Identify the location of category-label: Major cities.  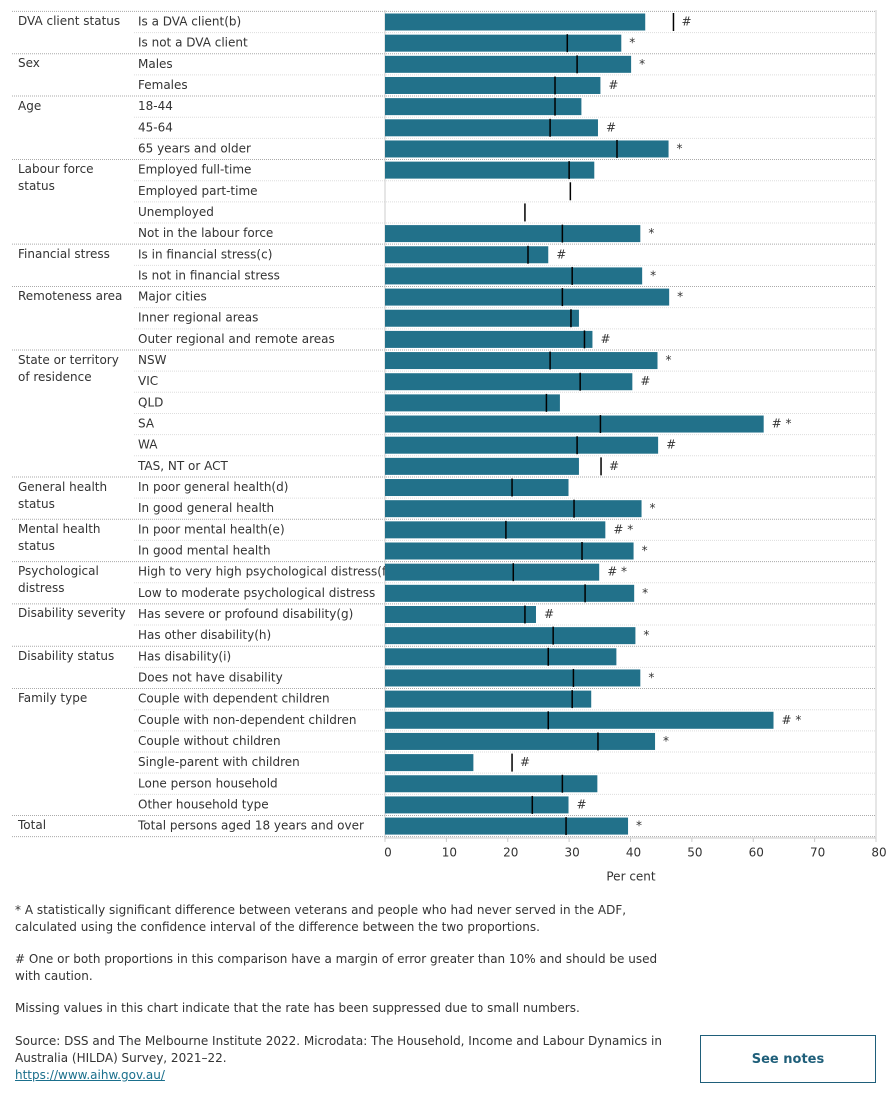
(172, 297).